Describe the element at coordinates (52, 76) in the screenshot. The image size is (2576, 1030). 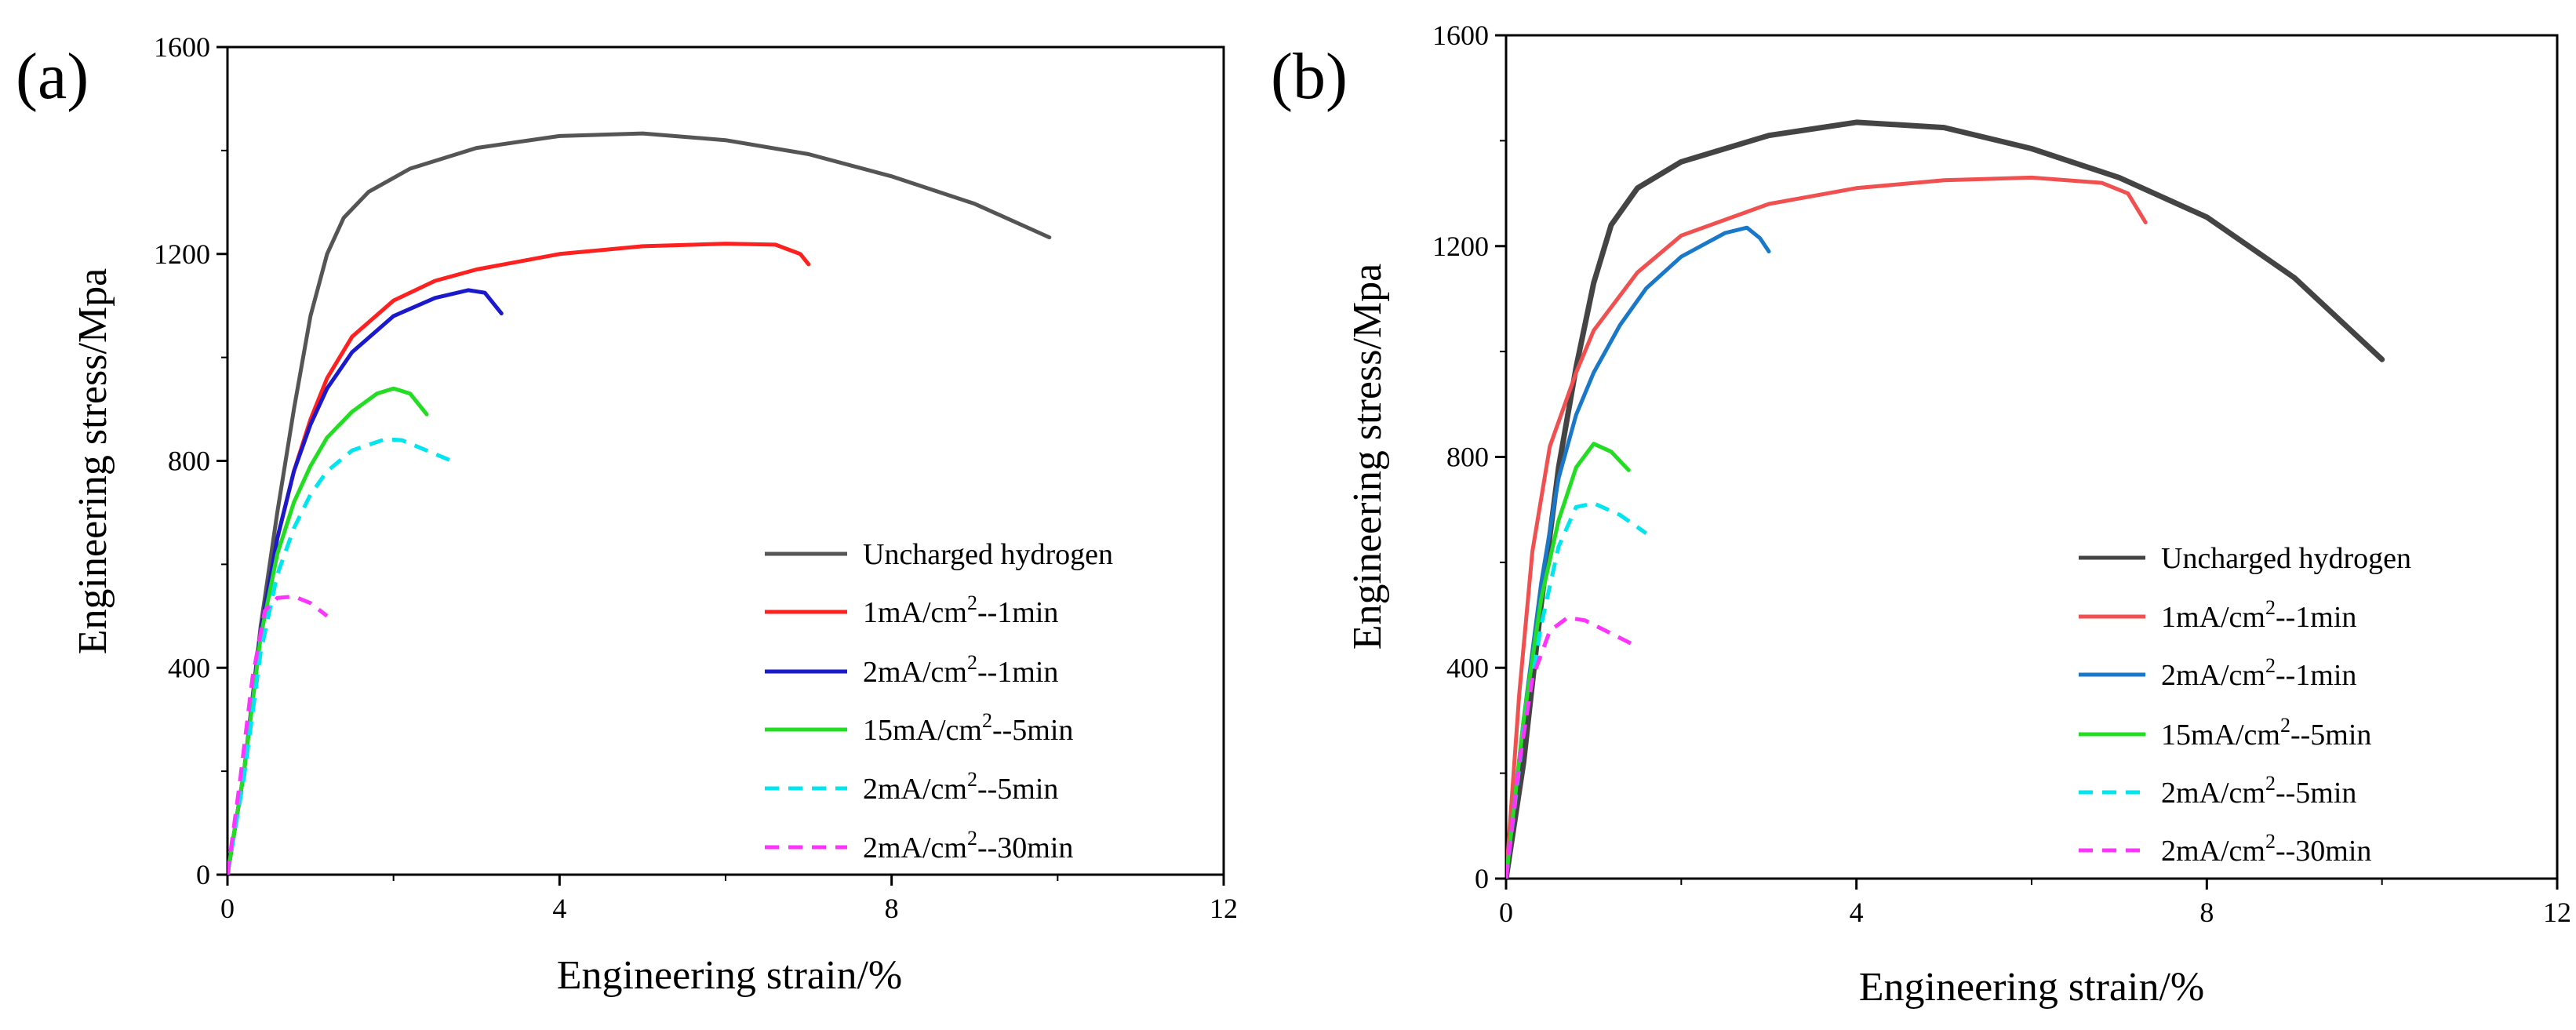
I see `panel-label: (a)` at that location.